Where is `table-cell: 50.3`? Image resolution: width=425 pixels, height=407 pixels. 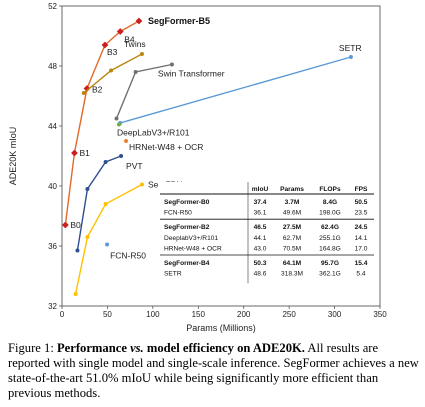 table-cell: 50.3 is located at coordinates (260, 263).